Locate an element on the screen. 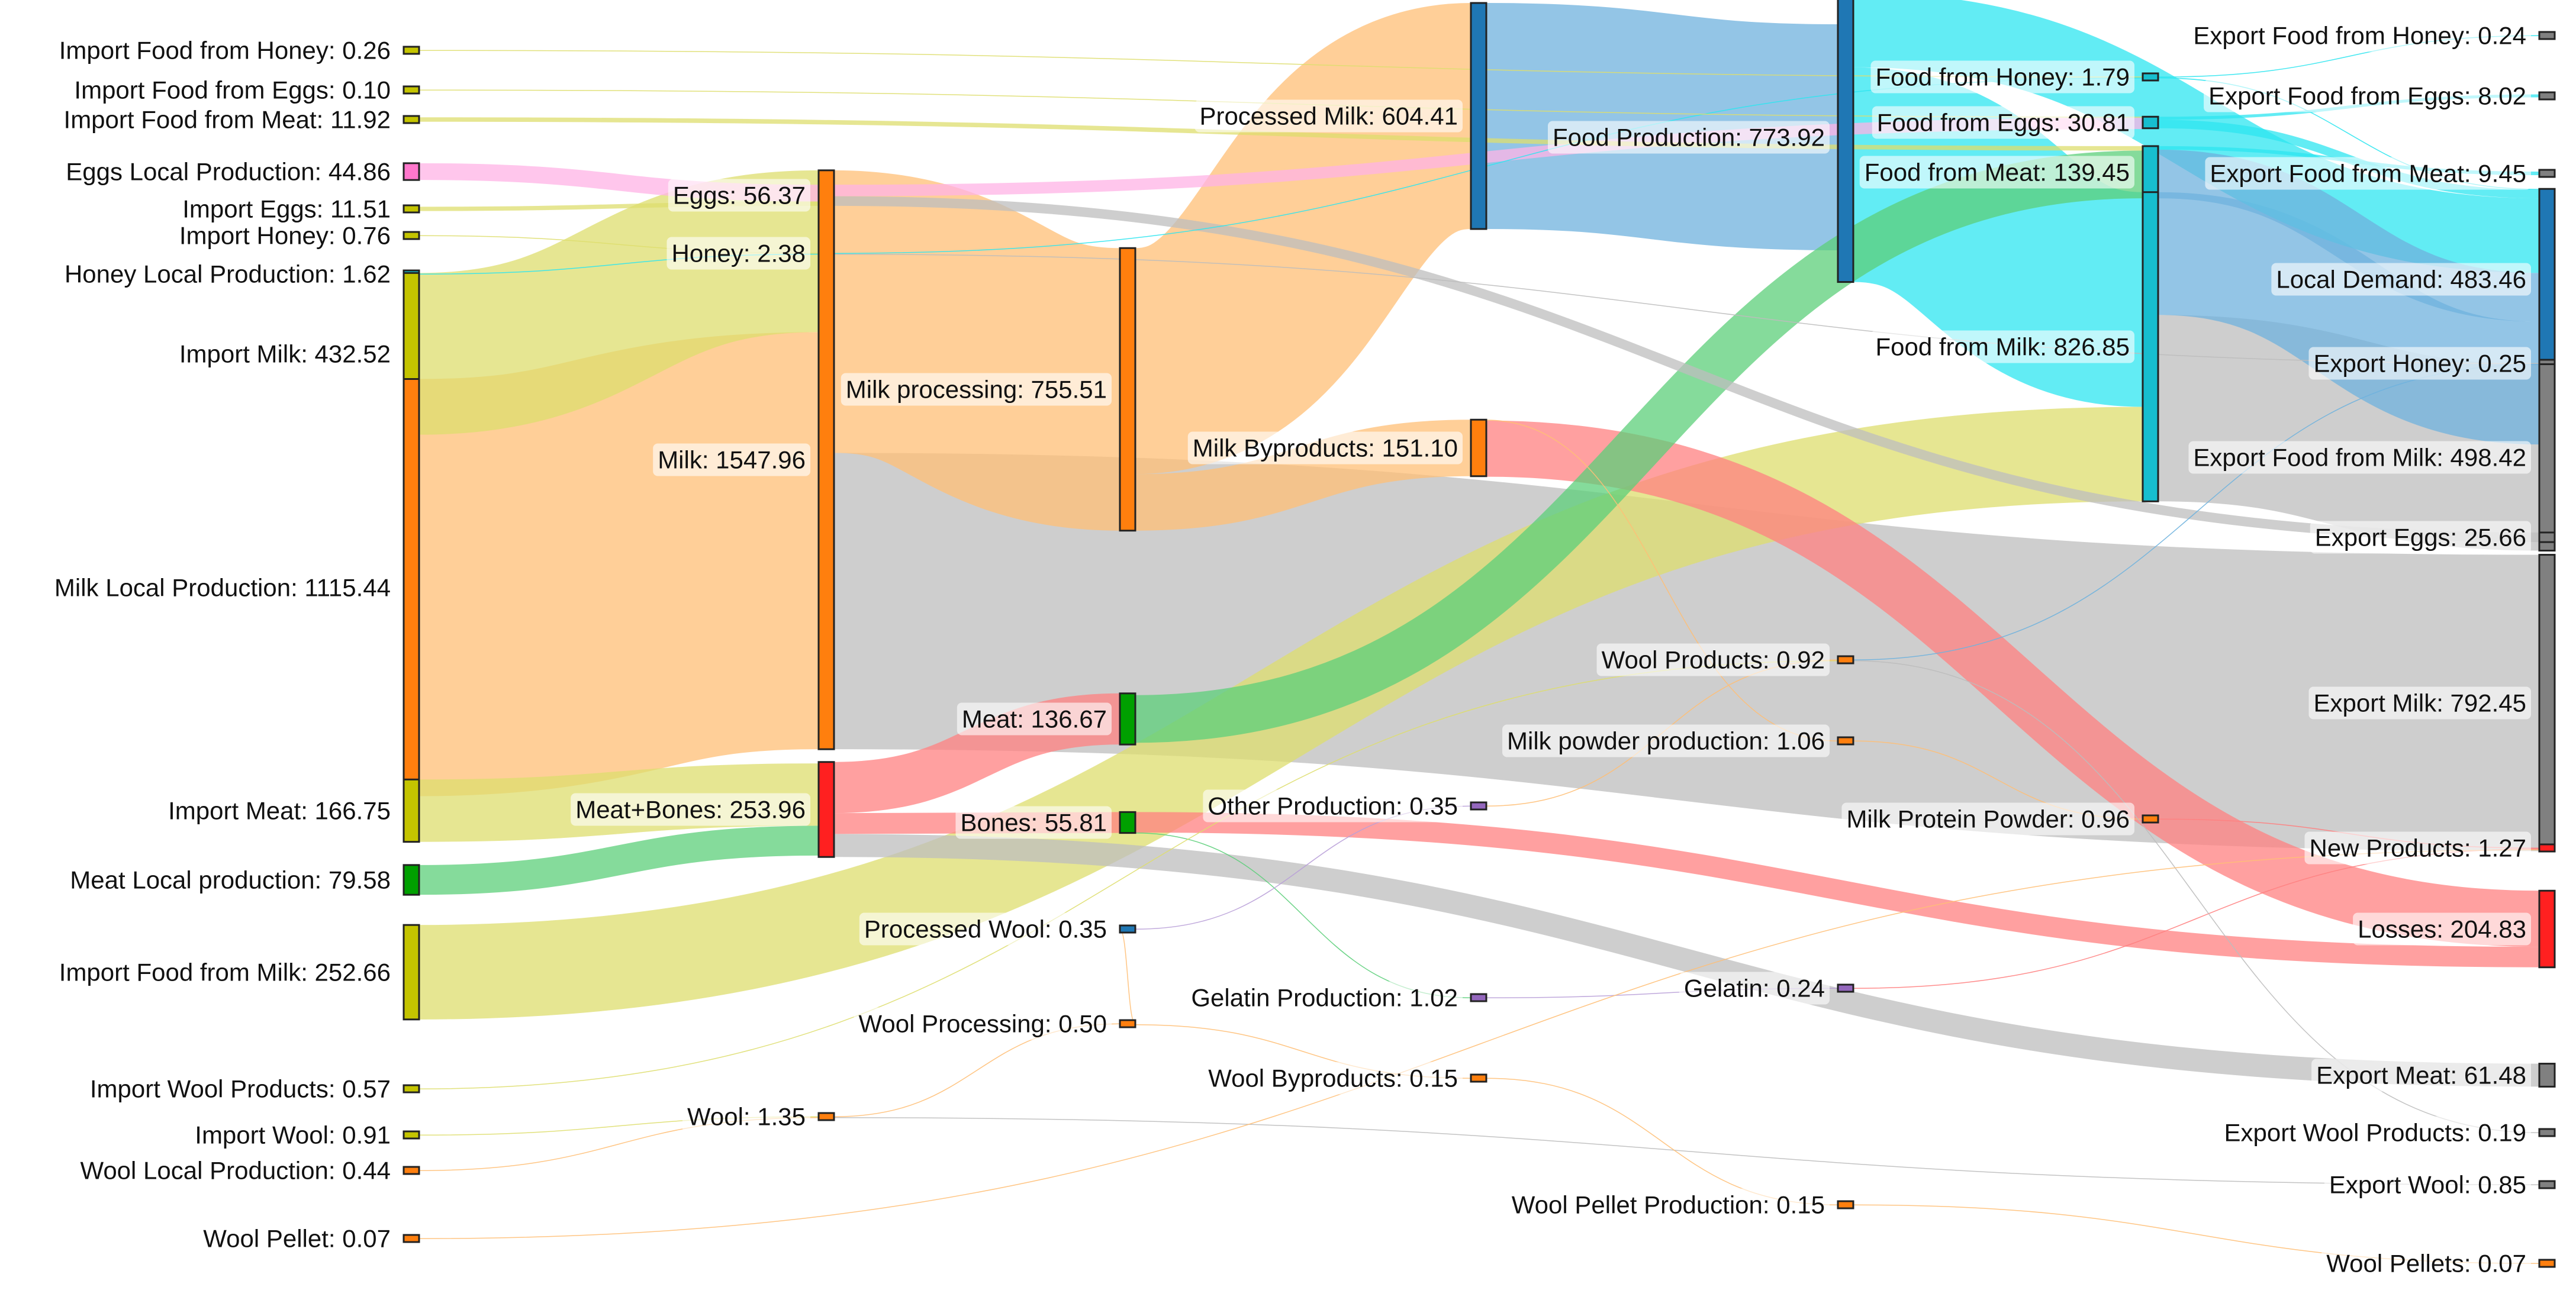 This screenshot has height=1316, width=2576. sankey-node-label-new_products: New Products: 1.27 is located at coordinates (2418, 848).